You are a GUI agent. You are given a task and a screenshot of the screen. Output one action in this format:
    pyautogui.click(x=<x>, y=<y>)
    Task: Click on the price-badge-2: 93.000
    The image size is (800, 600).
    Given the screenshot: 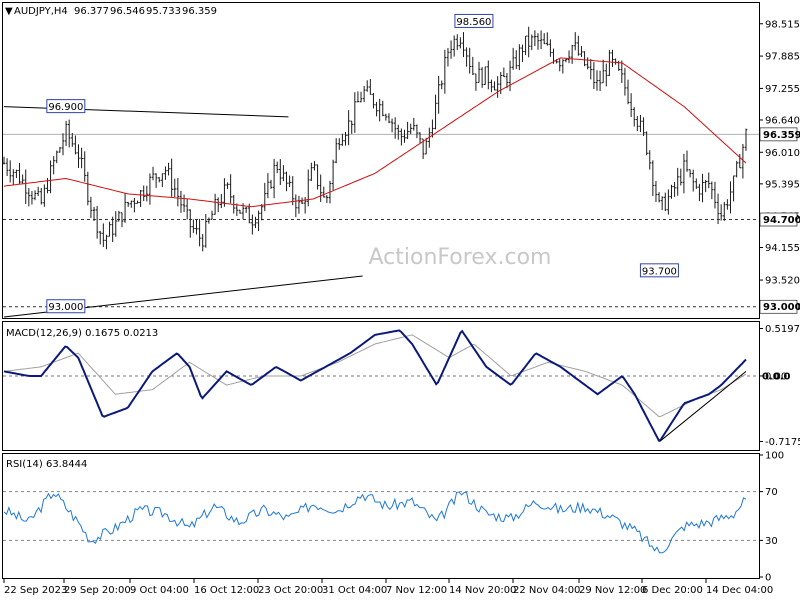 What is the action you would take?
    pyautogui.click(x=779, y=306)
    